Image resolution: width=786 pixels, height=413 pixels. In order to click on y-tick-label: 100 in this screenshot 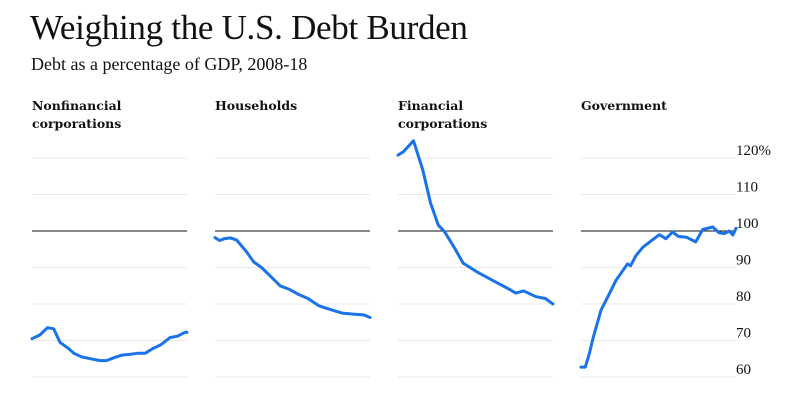, I will do `click(747, 224)`.